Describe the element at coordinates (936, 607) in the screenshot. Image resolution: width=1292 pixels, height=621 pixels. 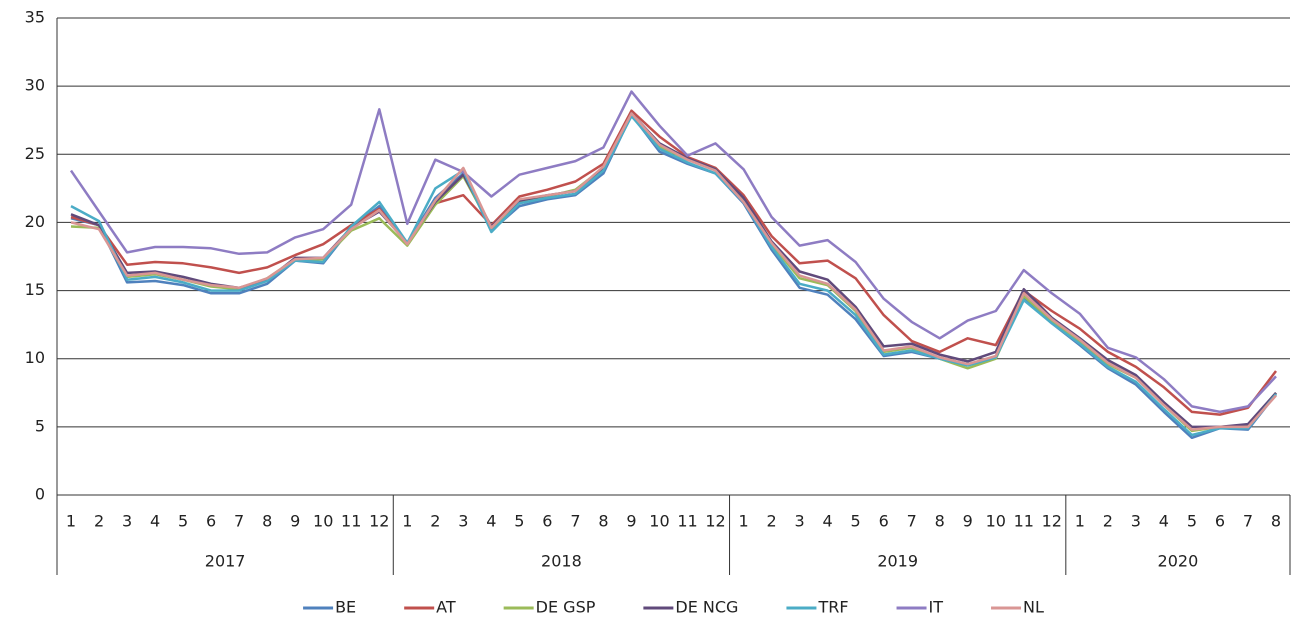
I see `legend-label: IT` at that location.